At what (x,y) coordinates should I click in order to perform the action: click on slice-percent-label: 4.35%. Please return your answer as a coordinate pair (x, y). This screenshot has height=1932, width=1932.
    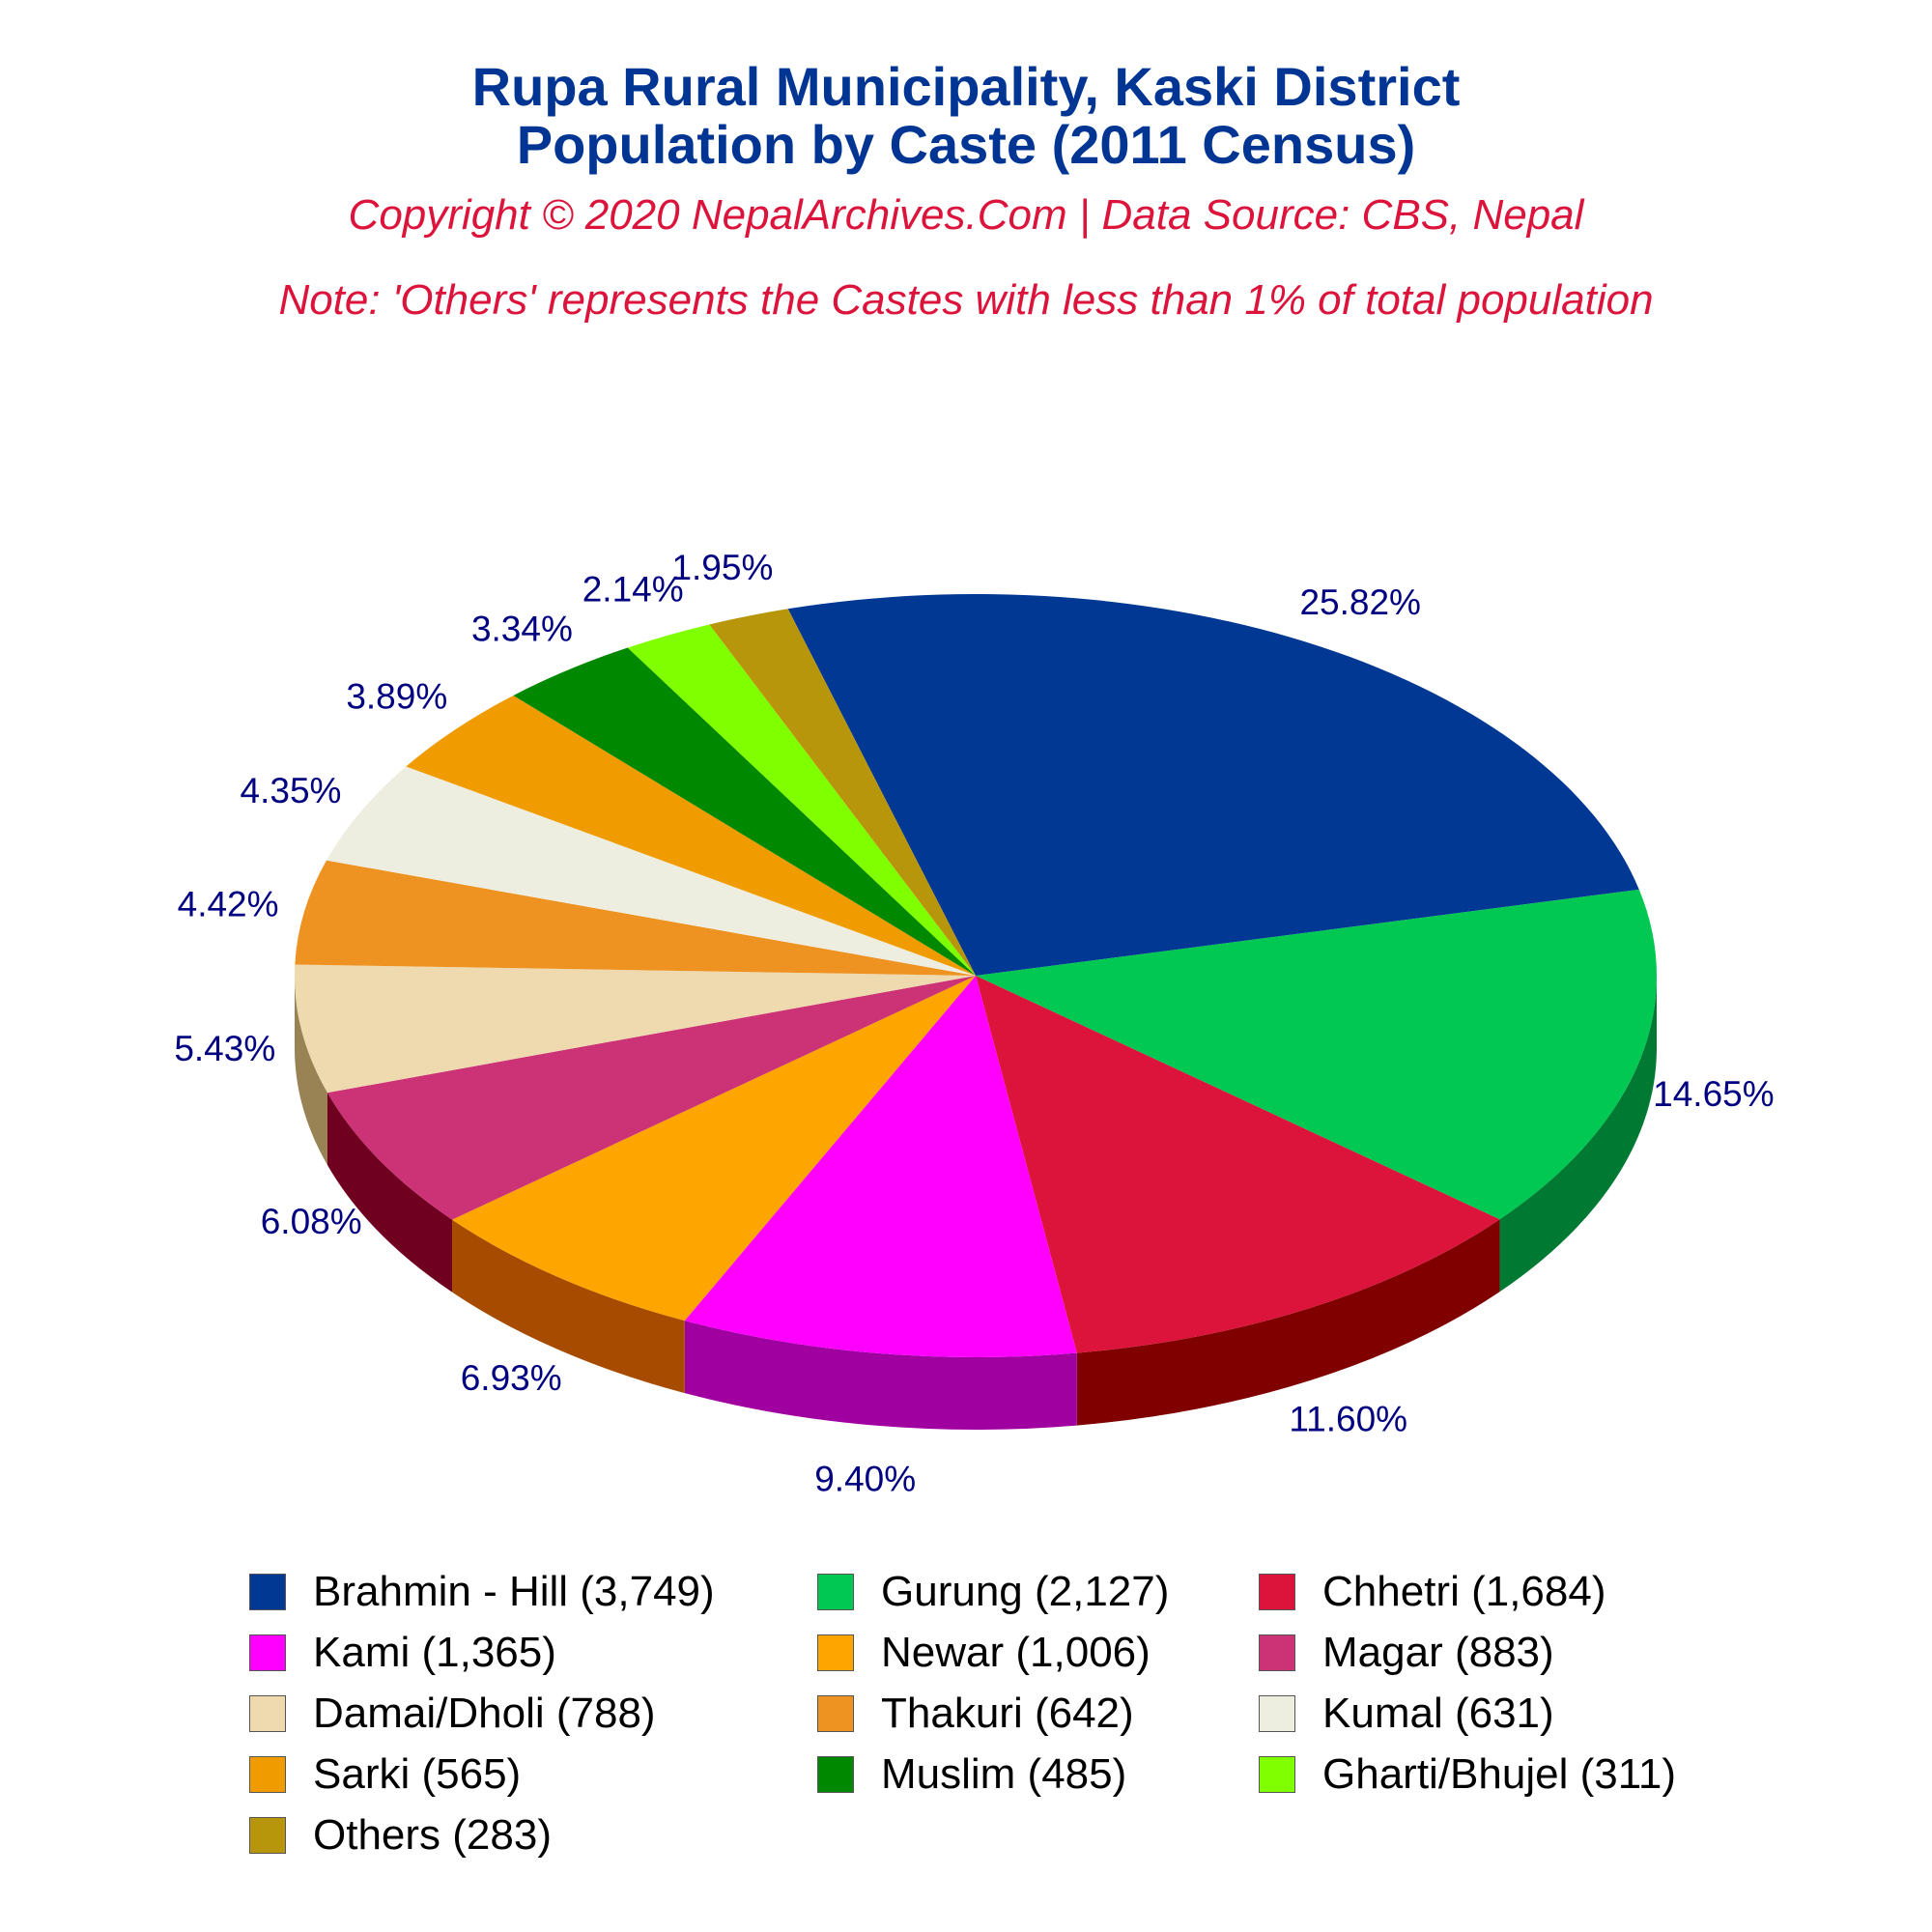
    Looking at the image, I should click on (291, 790).